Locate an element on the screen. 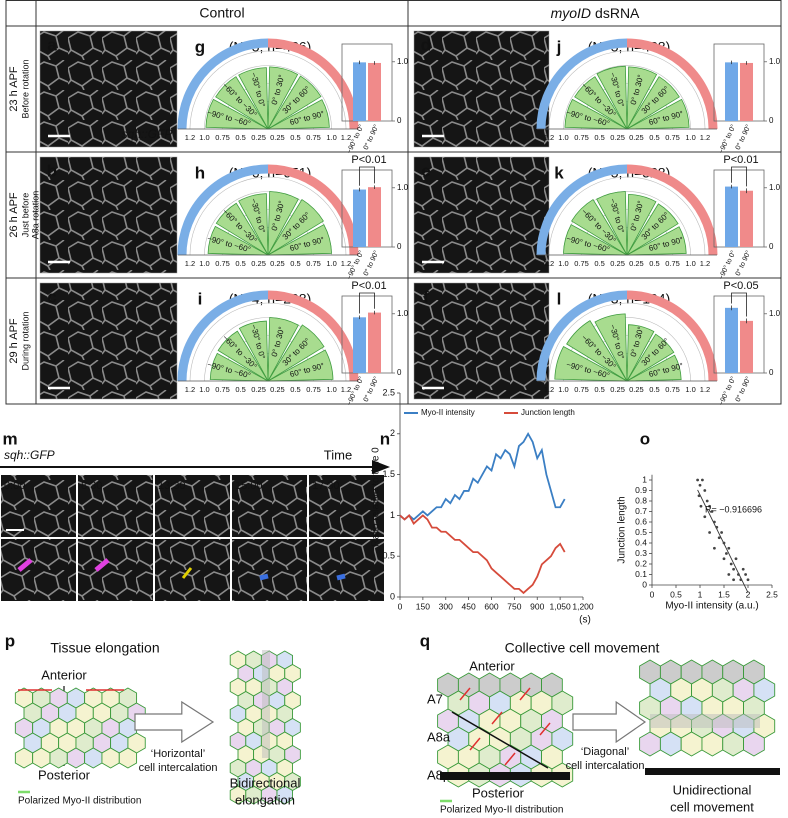 Image resolution: width=788 pixels, height=818 pixels. result-label: elongation is located at coordinates (265, 799).